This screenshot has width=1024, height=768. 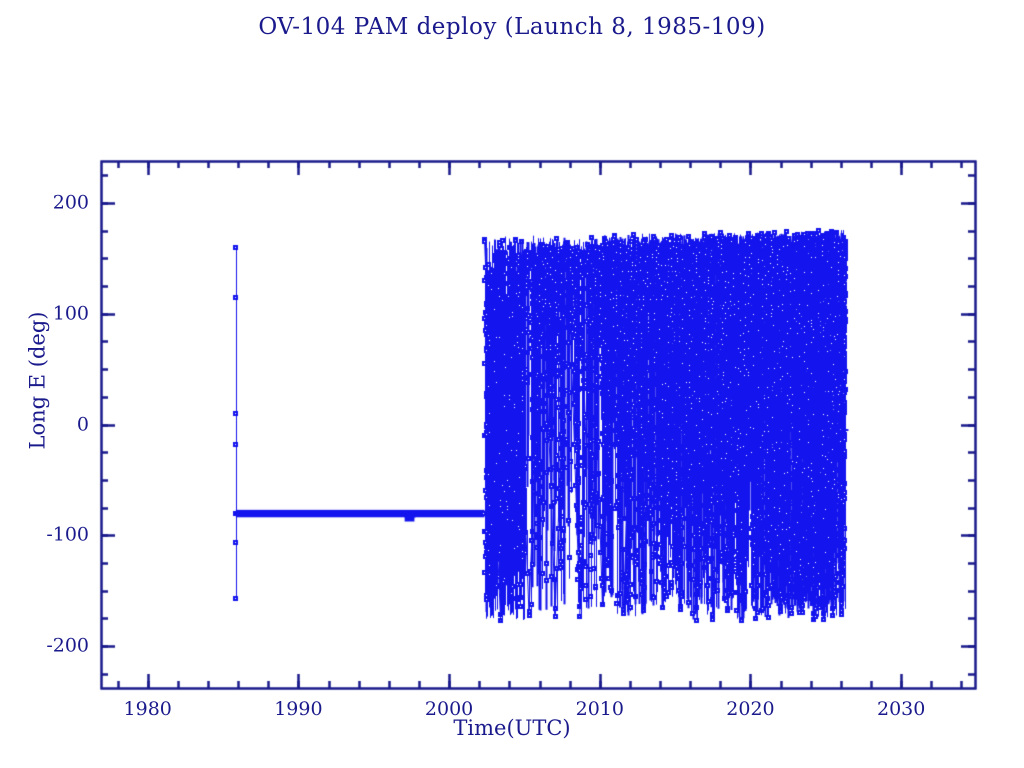 I want to click on y-tick-label: 200, so click(x=70, y=202).